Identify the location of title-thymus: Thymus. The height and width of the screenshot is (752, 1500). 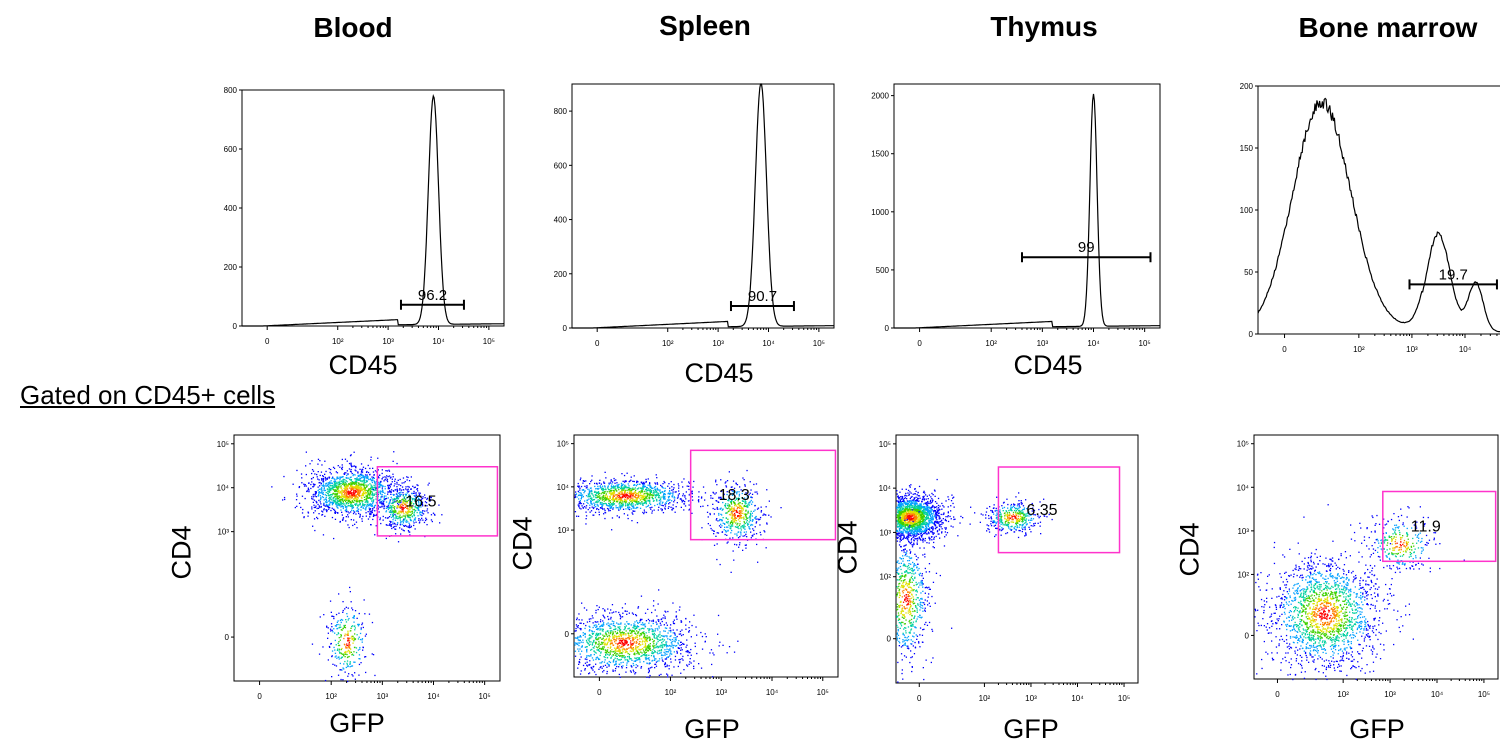
(1044, 26).